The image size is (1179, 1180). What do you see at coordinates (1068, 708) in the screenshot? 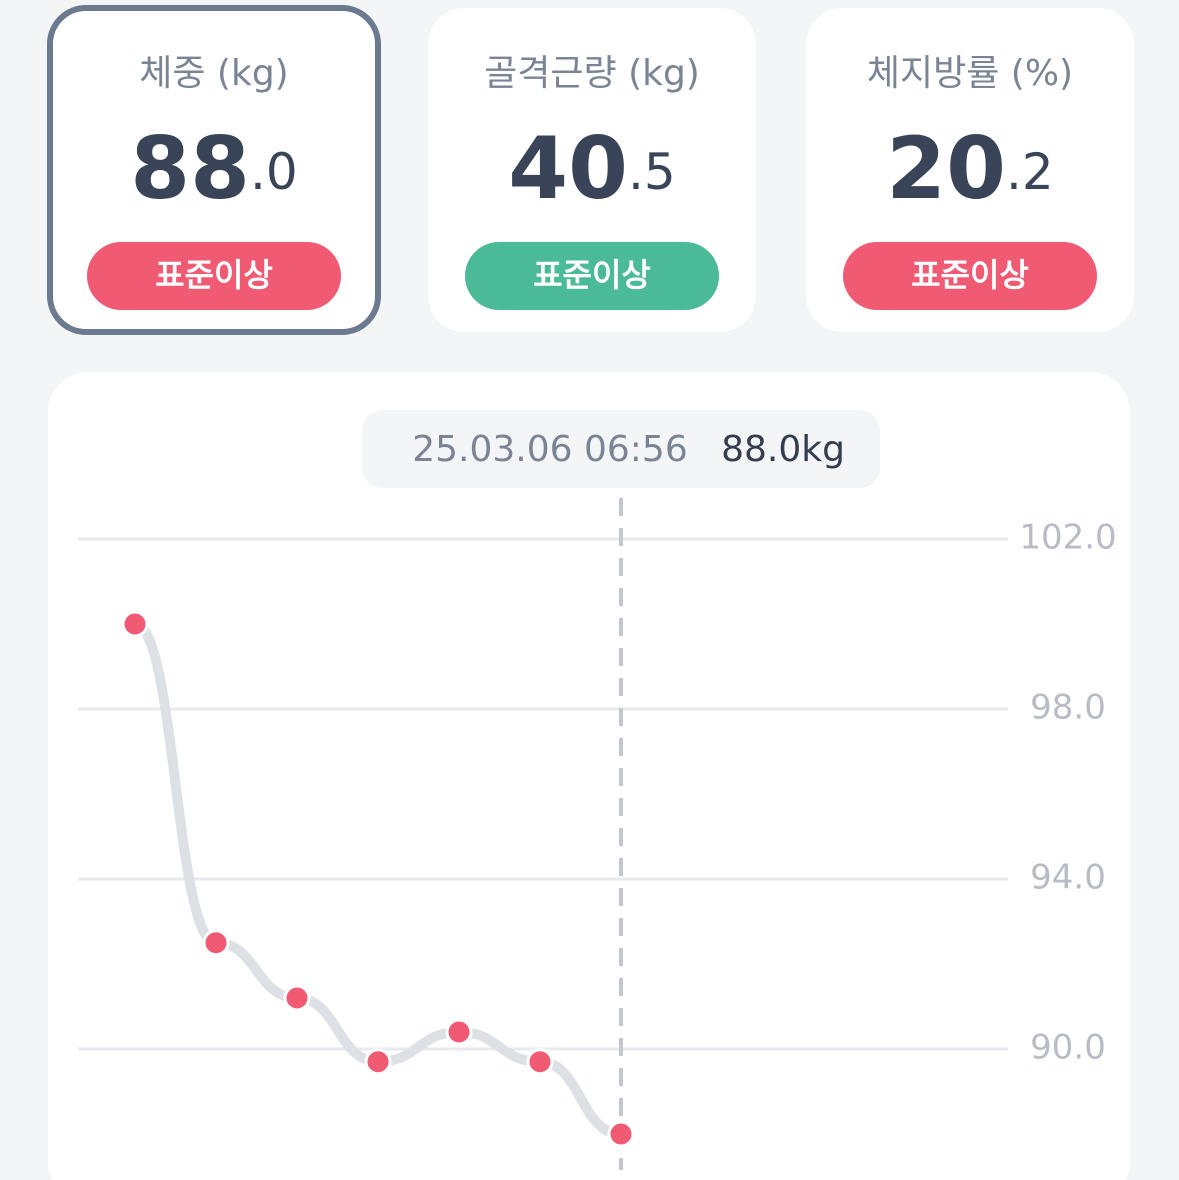
I see `y-tick-label: 98.0` at bounding box center [1068, 708].